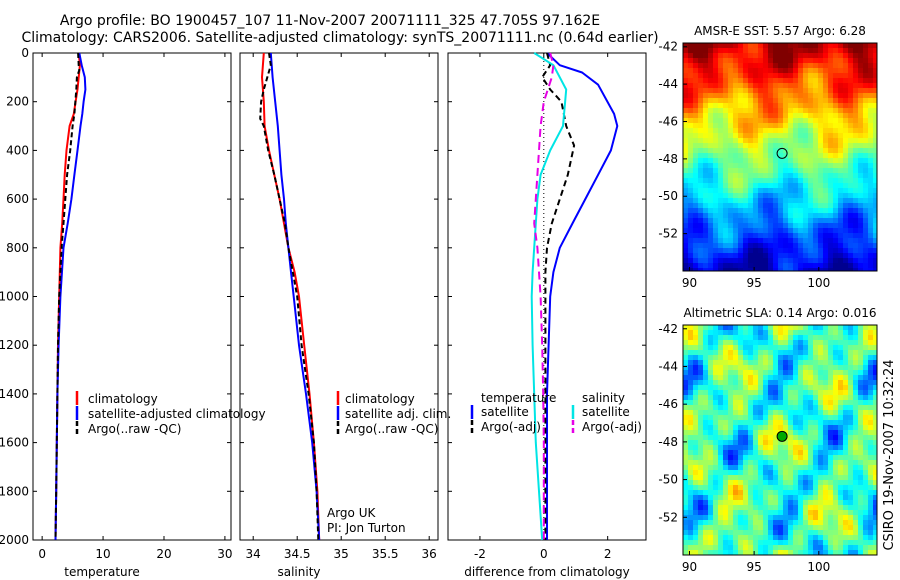 The image size is (900, 580). I want to click on x-tick-label: -2, so click(480, 554).